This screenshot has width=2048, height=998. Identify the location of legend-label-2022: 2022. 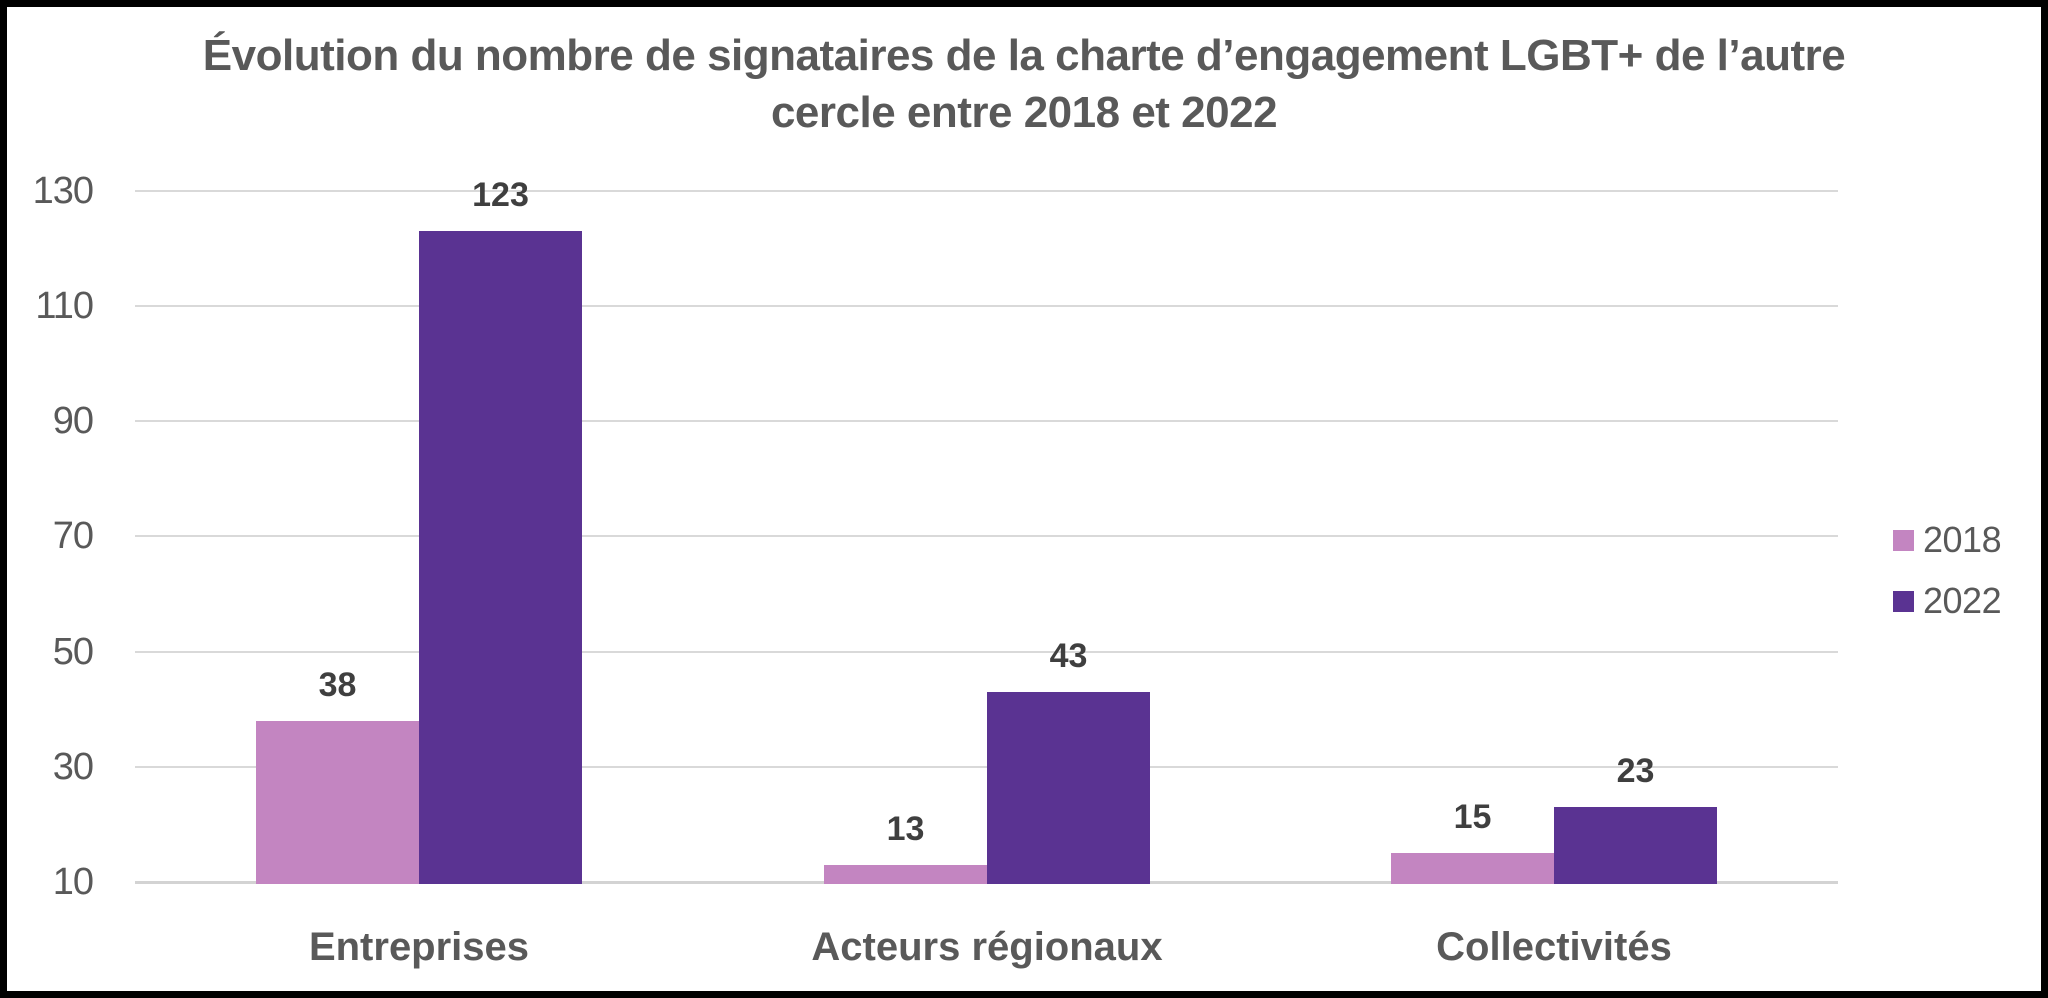
(1962, 600).